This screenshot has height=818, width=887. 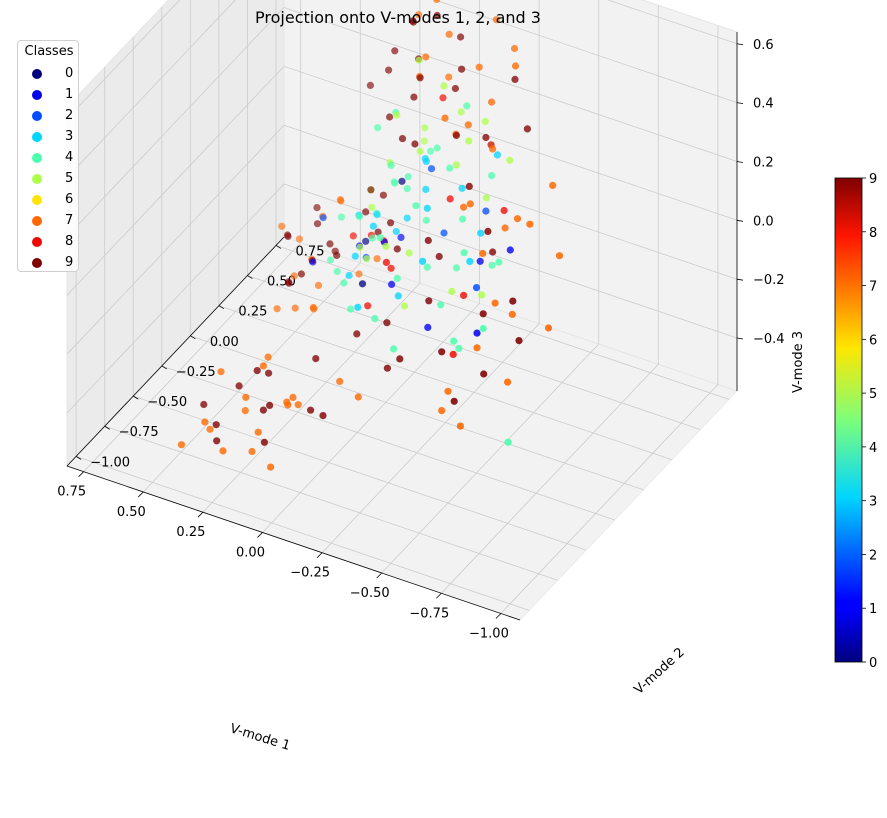 I want to click on legend-item-3: 3, so click(x=54, y=138).